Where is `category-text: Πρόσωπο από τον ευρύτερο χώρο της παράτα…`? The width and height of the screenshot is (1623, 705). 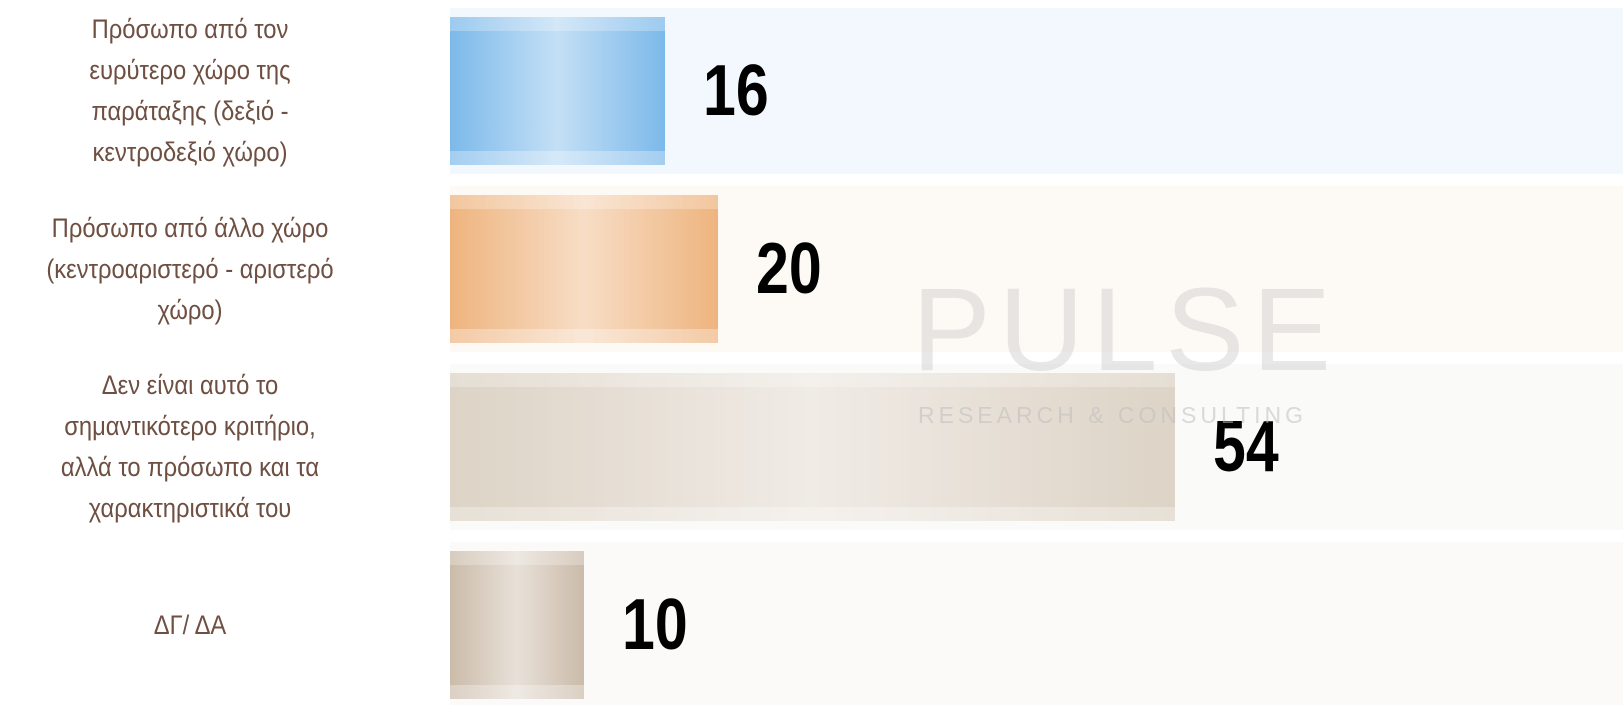 category-text: Πρόσωπο από τον ευρύτερο χώρο της παράτα… is located at coordinates (190, 90).